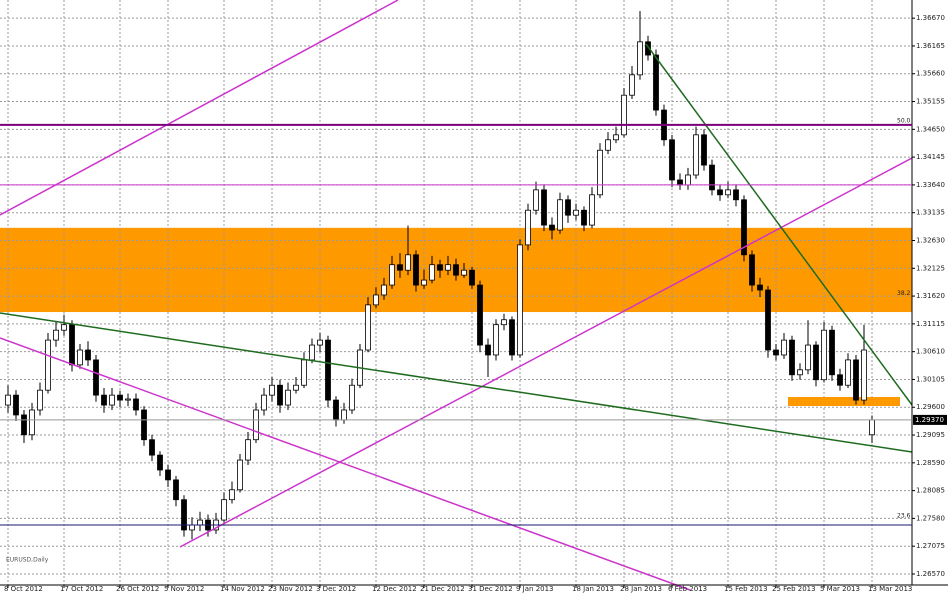  I want to click on x-tick-label: 15 Feb 2013, so click(746, 589).